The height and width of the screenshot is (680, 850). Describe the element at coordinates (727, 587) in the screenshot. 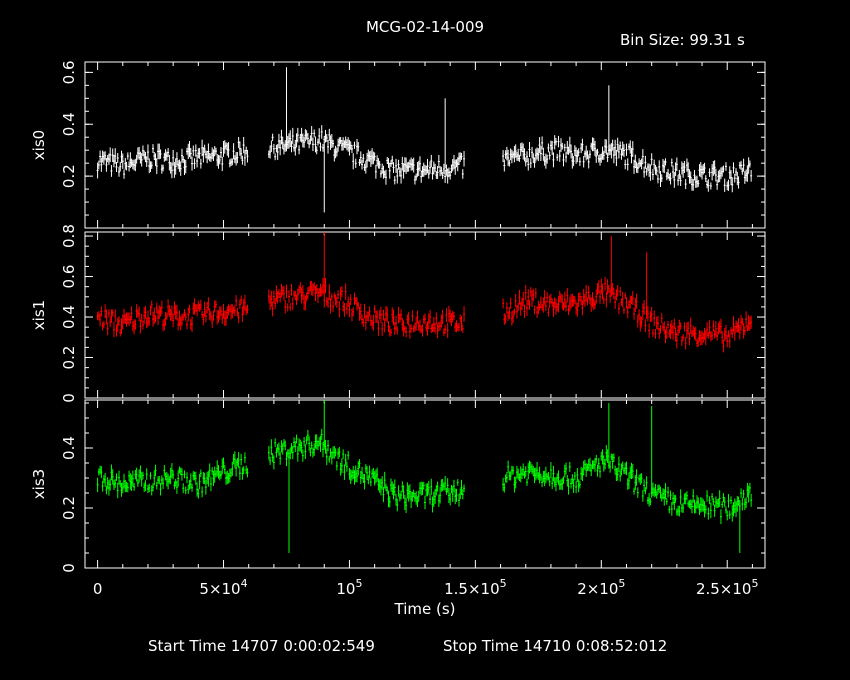

I see `x-tick-label: 2.5×105` at that location.